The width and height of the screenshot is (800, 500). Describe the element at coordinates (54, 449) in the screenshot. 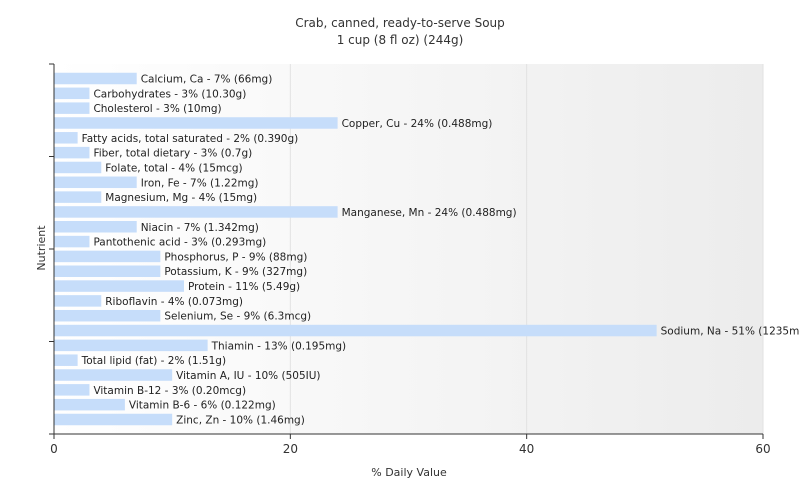

I see `x-tick-label: 0` at that location.